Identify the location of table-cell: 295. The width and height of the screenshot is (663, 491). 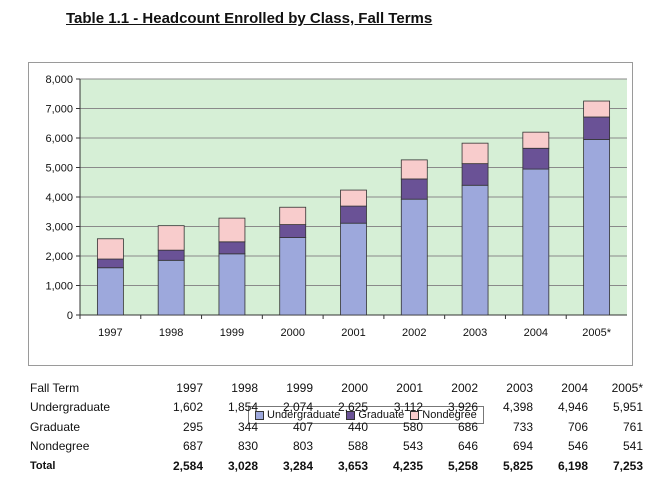
(192, 426).